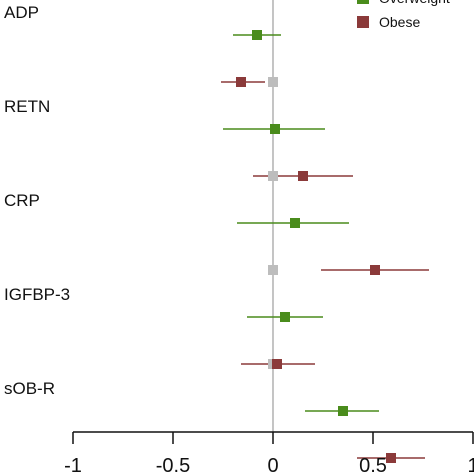 This screenshot has height=474, width=474. What do you see at coordinates (22, 200) in the screenshot?
I see `category-label-crp: CRP` at bounding box center [22, 200].